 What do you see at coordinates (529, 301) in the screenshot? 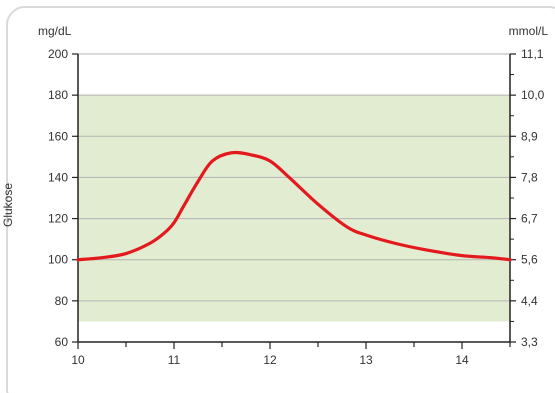
I see `right-tick-label: 4,4` at bounding box center [529, 301].